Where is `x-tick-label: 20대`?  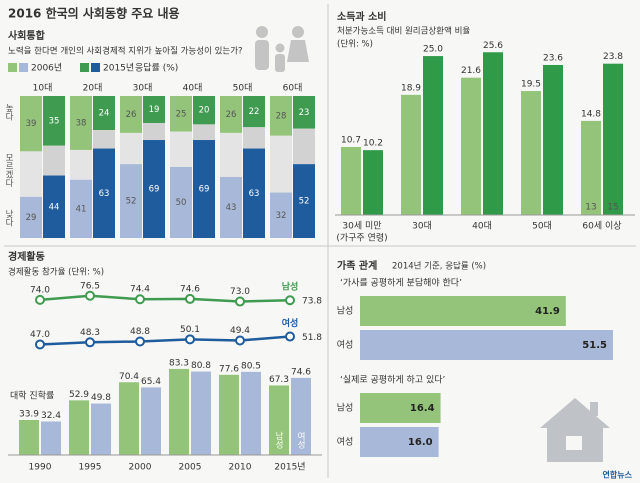 x-tick-label: 20대 is located at coordinates (93, 88).